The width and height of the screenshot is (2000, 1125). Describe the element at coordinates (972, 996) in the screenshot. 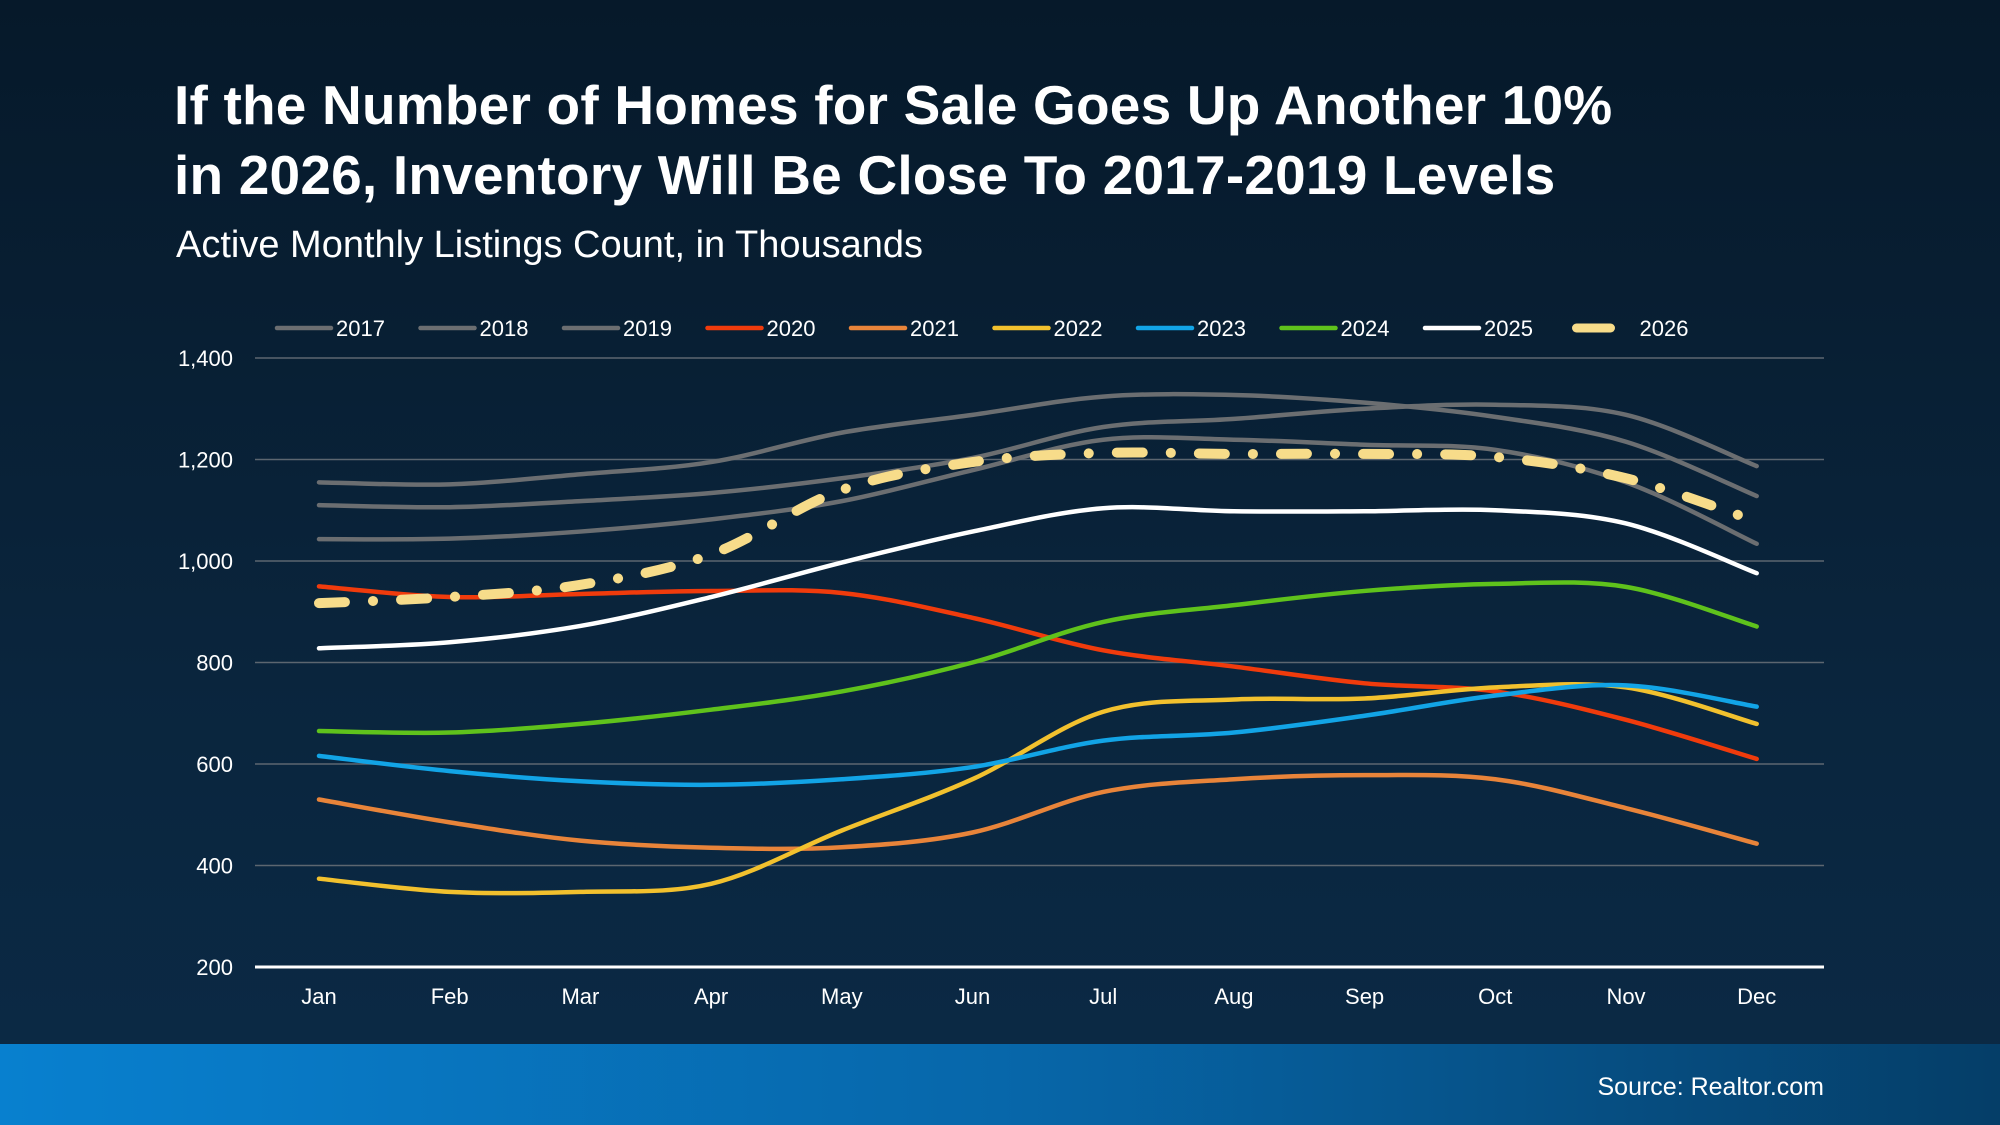

I see `x-tick-label: Jun` at that location.